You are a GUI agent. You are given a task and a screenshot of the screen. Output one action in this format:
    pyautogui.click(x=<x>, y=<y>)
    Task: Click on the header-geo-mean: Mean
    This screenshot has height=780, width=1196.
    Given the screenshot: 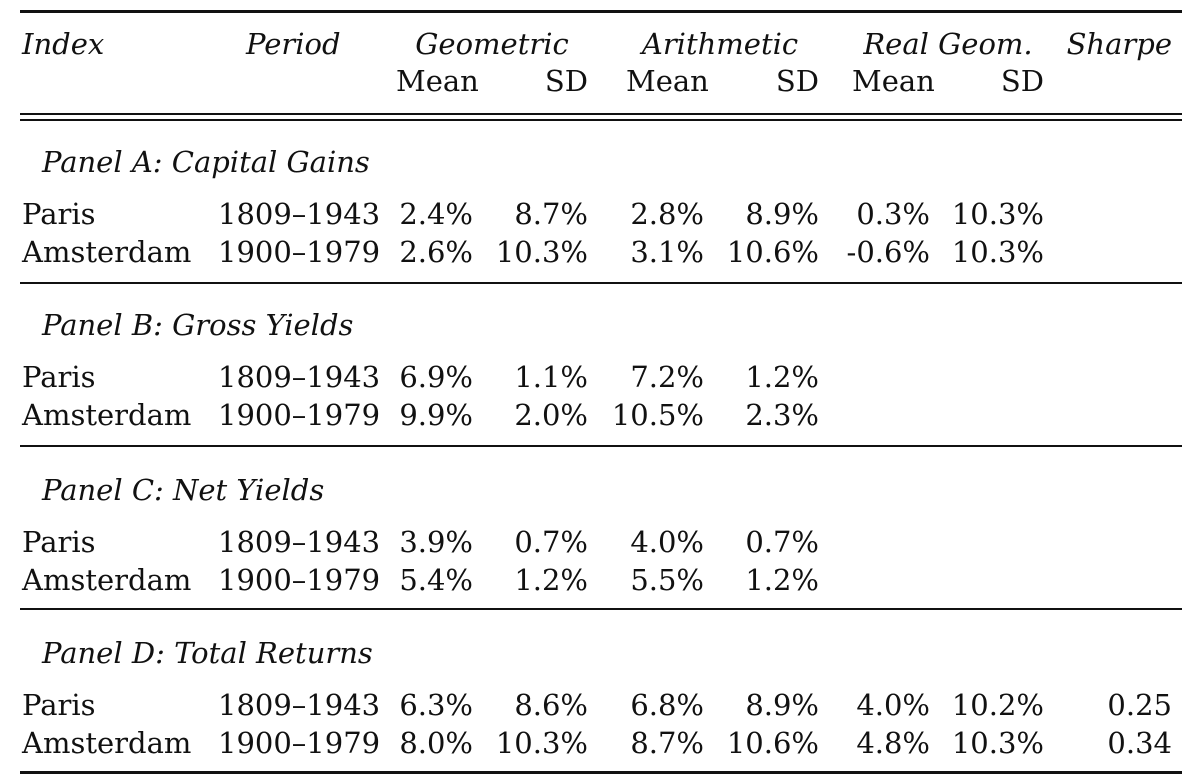 What is the action you would take?
    pyautogui.click(x=437, y=81)
    